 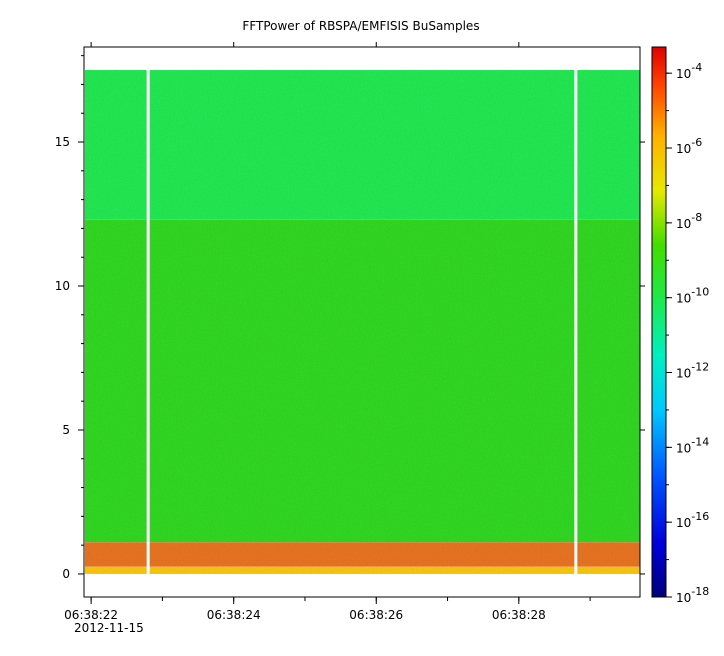 I want to click on y-tick-label-0: 0, so click(x=66, y=574).